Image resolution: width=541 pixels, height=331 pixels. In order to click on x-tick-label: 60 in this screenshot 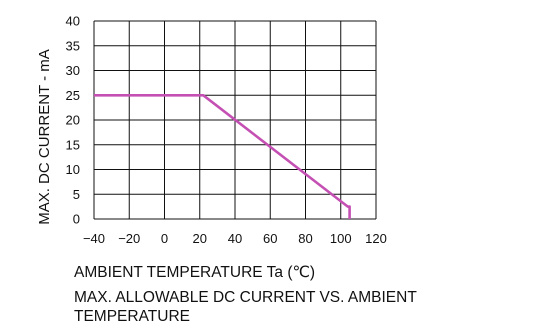, I will do `click(270, 238)`.